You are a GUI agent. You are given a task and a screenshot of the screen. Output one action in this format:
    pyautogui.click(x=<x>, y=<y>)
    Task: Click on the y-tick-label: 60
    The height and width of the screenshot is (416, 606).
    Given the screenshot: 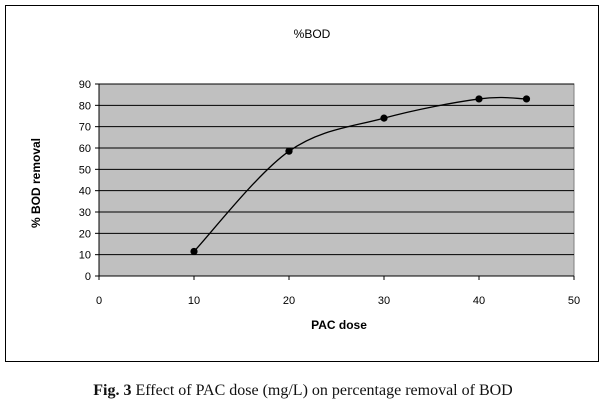 What is the action you would take?
    pyautogui.click(x=85, y=149)
    